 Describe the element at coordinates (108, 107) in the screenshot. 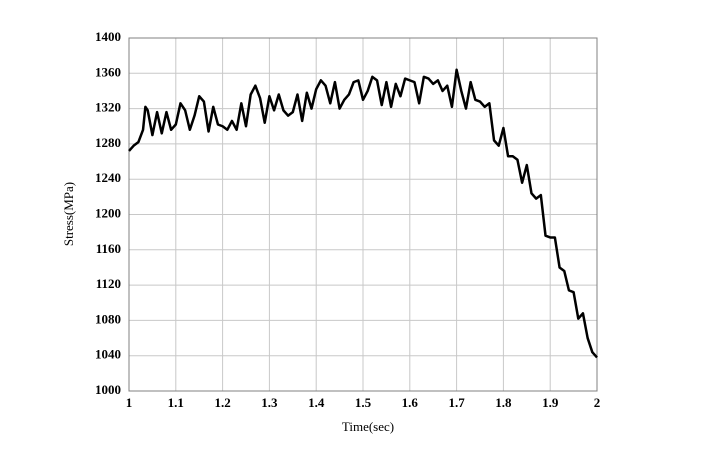

I see `y-tick-label: 1320` at that location.